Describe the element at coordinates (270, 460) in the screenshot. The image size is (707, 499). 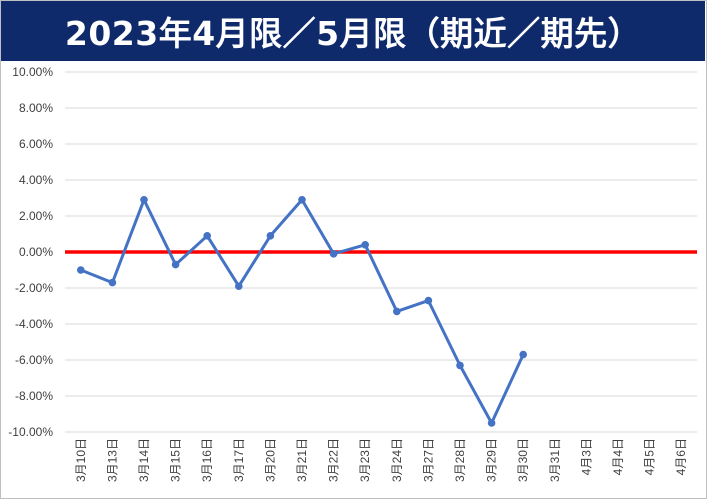
I see `x-tick-label: 3月20日` at that location.